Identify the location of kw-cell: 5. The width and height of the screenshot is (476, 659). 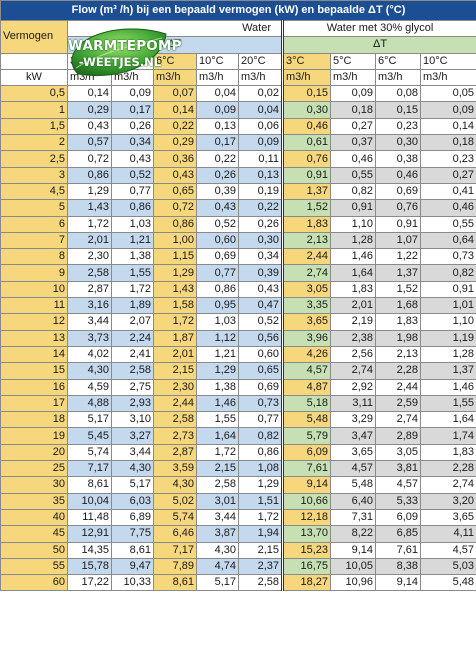
(34, 208).